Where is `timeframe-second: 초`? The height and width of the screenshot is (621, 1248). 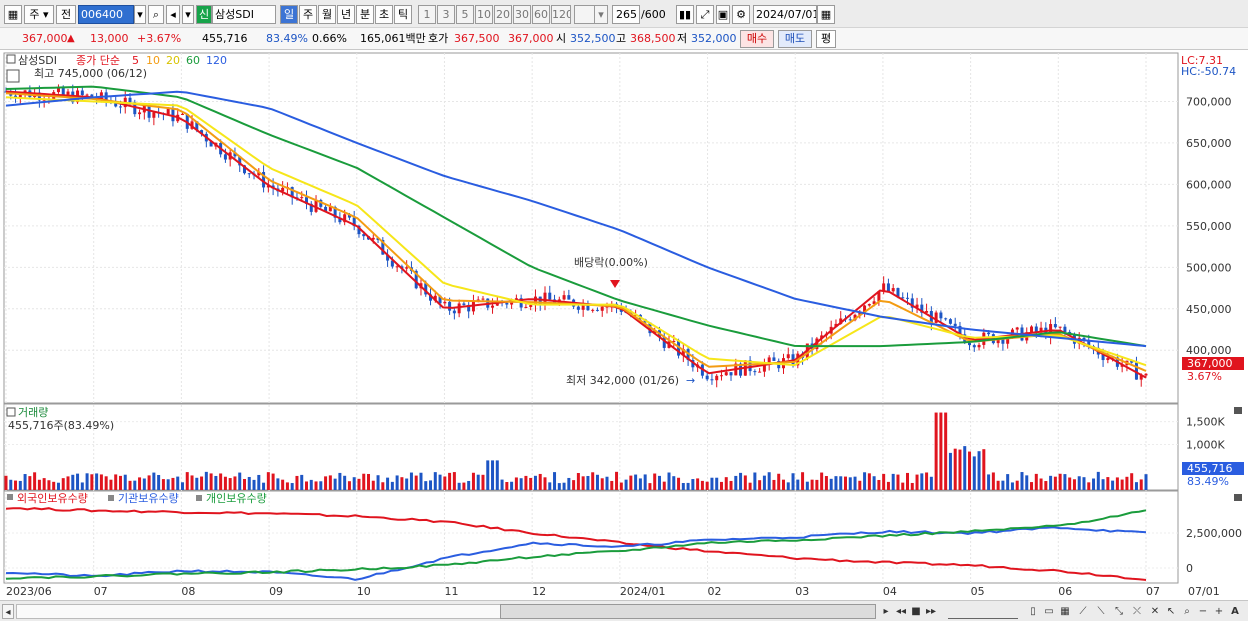 timeframe-second: 초 is located at coordinates (384, 14).